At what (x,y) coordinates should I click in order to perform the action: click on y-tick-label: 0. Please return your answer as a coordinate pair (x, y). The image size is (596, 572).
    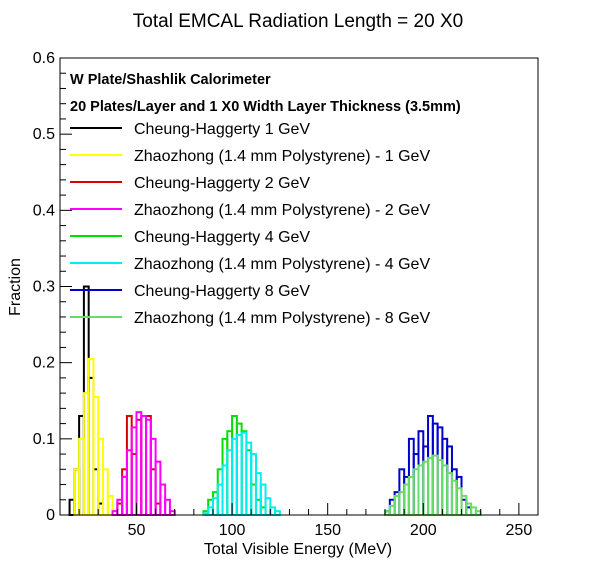
    Looking at the image, I should click on (50, 515).